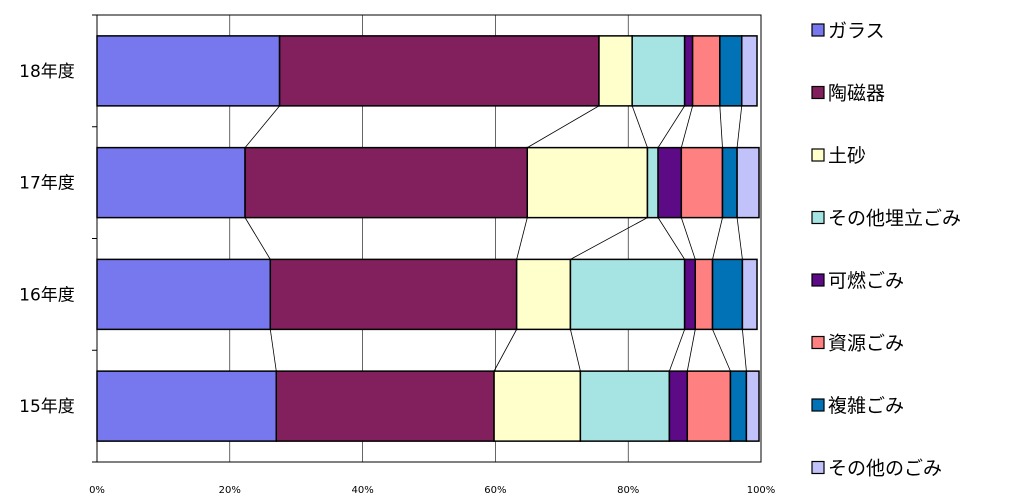 The image size is (1011, 496). What do you see at coordinates (761, 490) in the screenshot?
I see `x-tick-label: 100%` at bounding box center [761, 490].